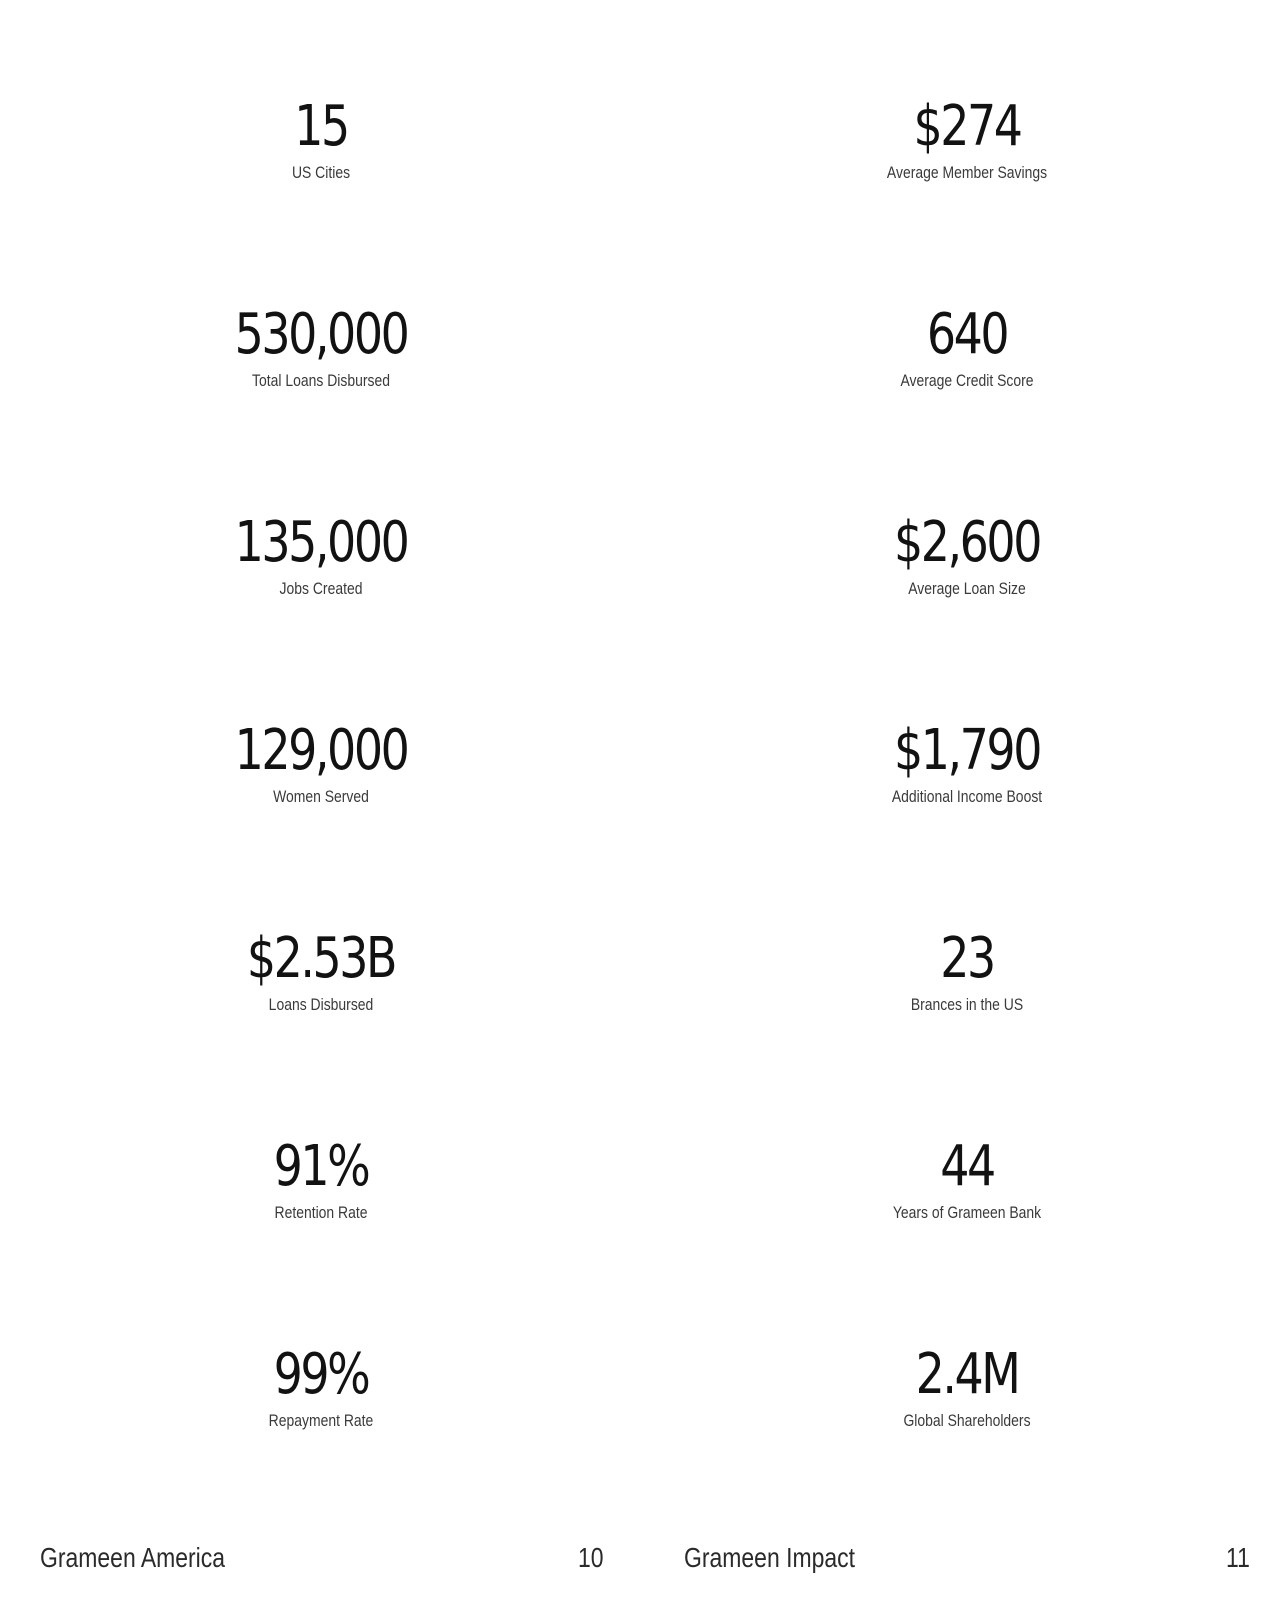 The width and height of the screenshot is (1280, 1600). Describe the element at coordinates (322, 126) in the screenshot. I see `stat-value: 15` at that location.